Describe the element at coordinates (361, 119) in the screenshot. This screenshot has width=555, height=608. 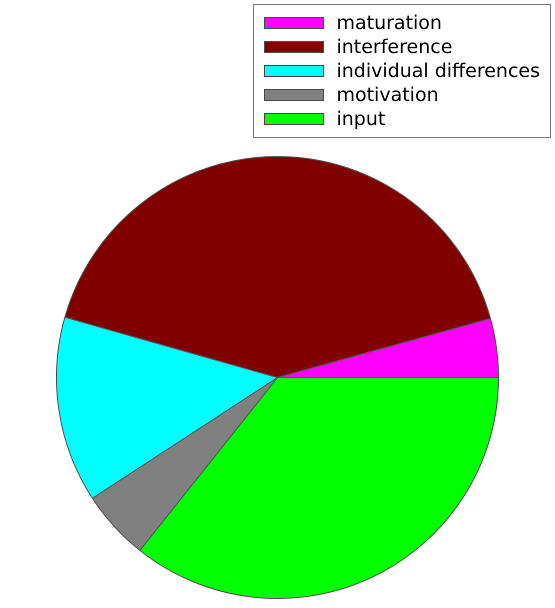
I see `legend-label: input` at that location.